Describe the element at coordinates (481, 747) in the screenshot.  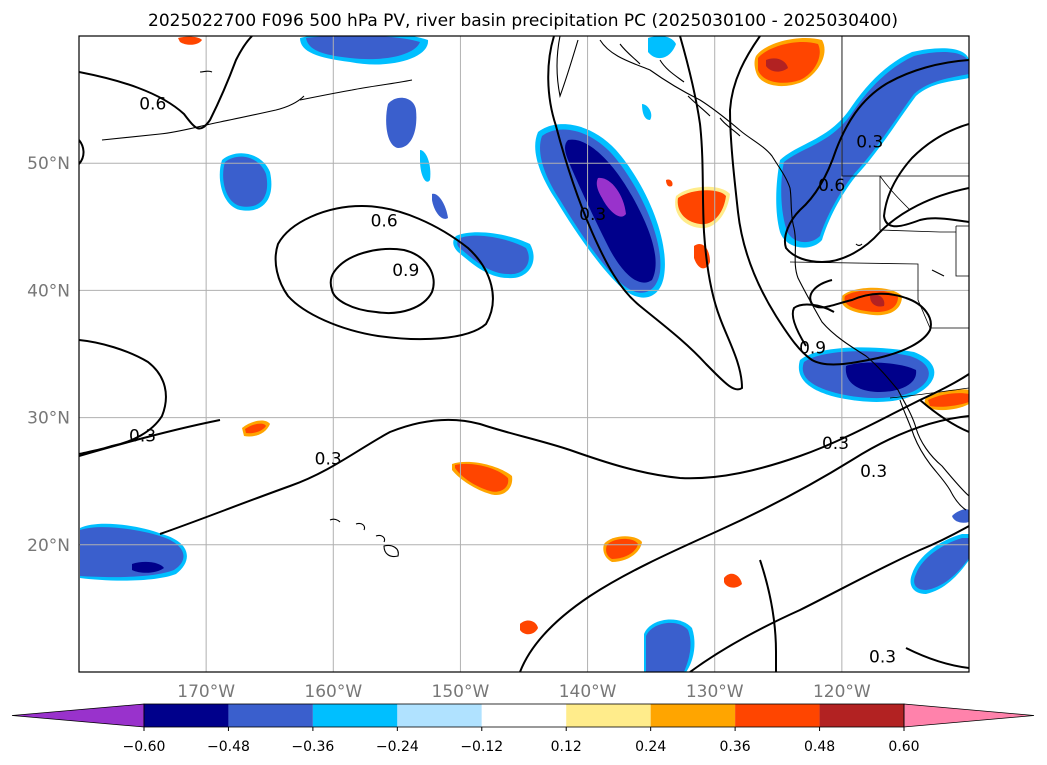
I see `colorbar-tick-label: −0.12` at that location.